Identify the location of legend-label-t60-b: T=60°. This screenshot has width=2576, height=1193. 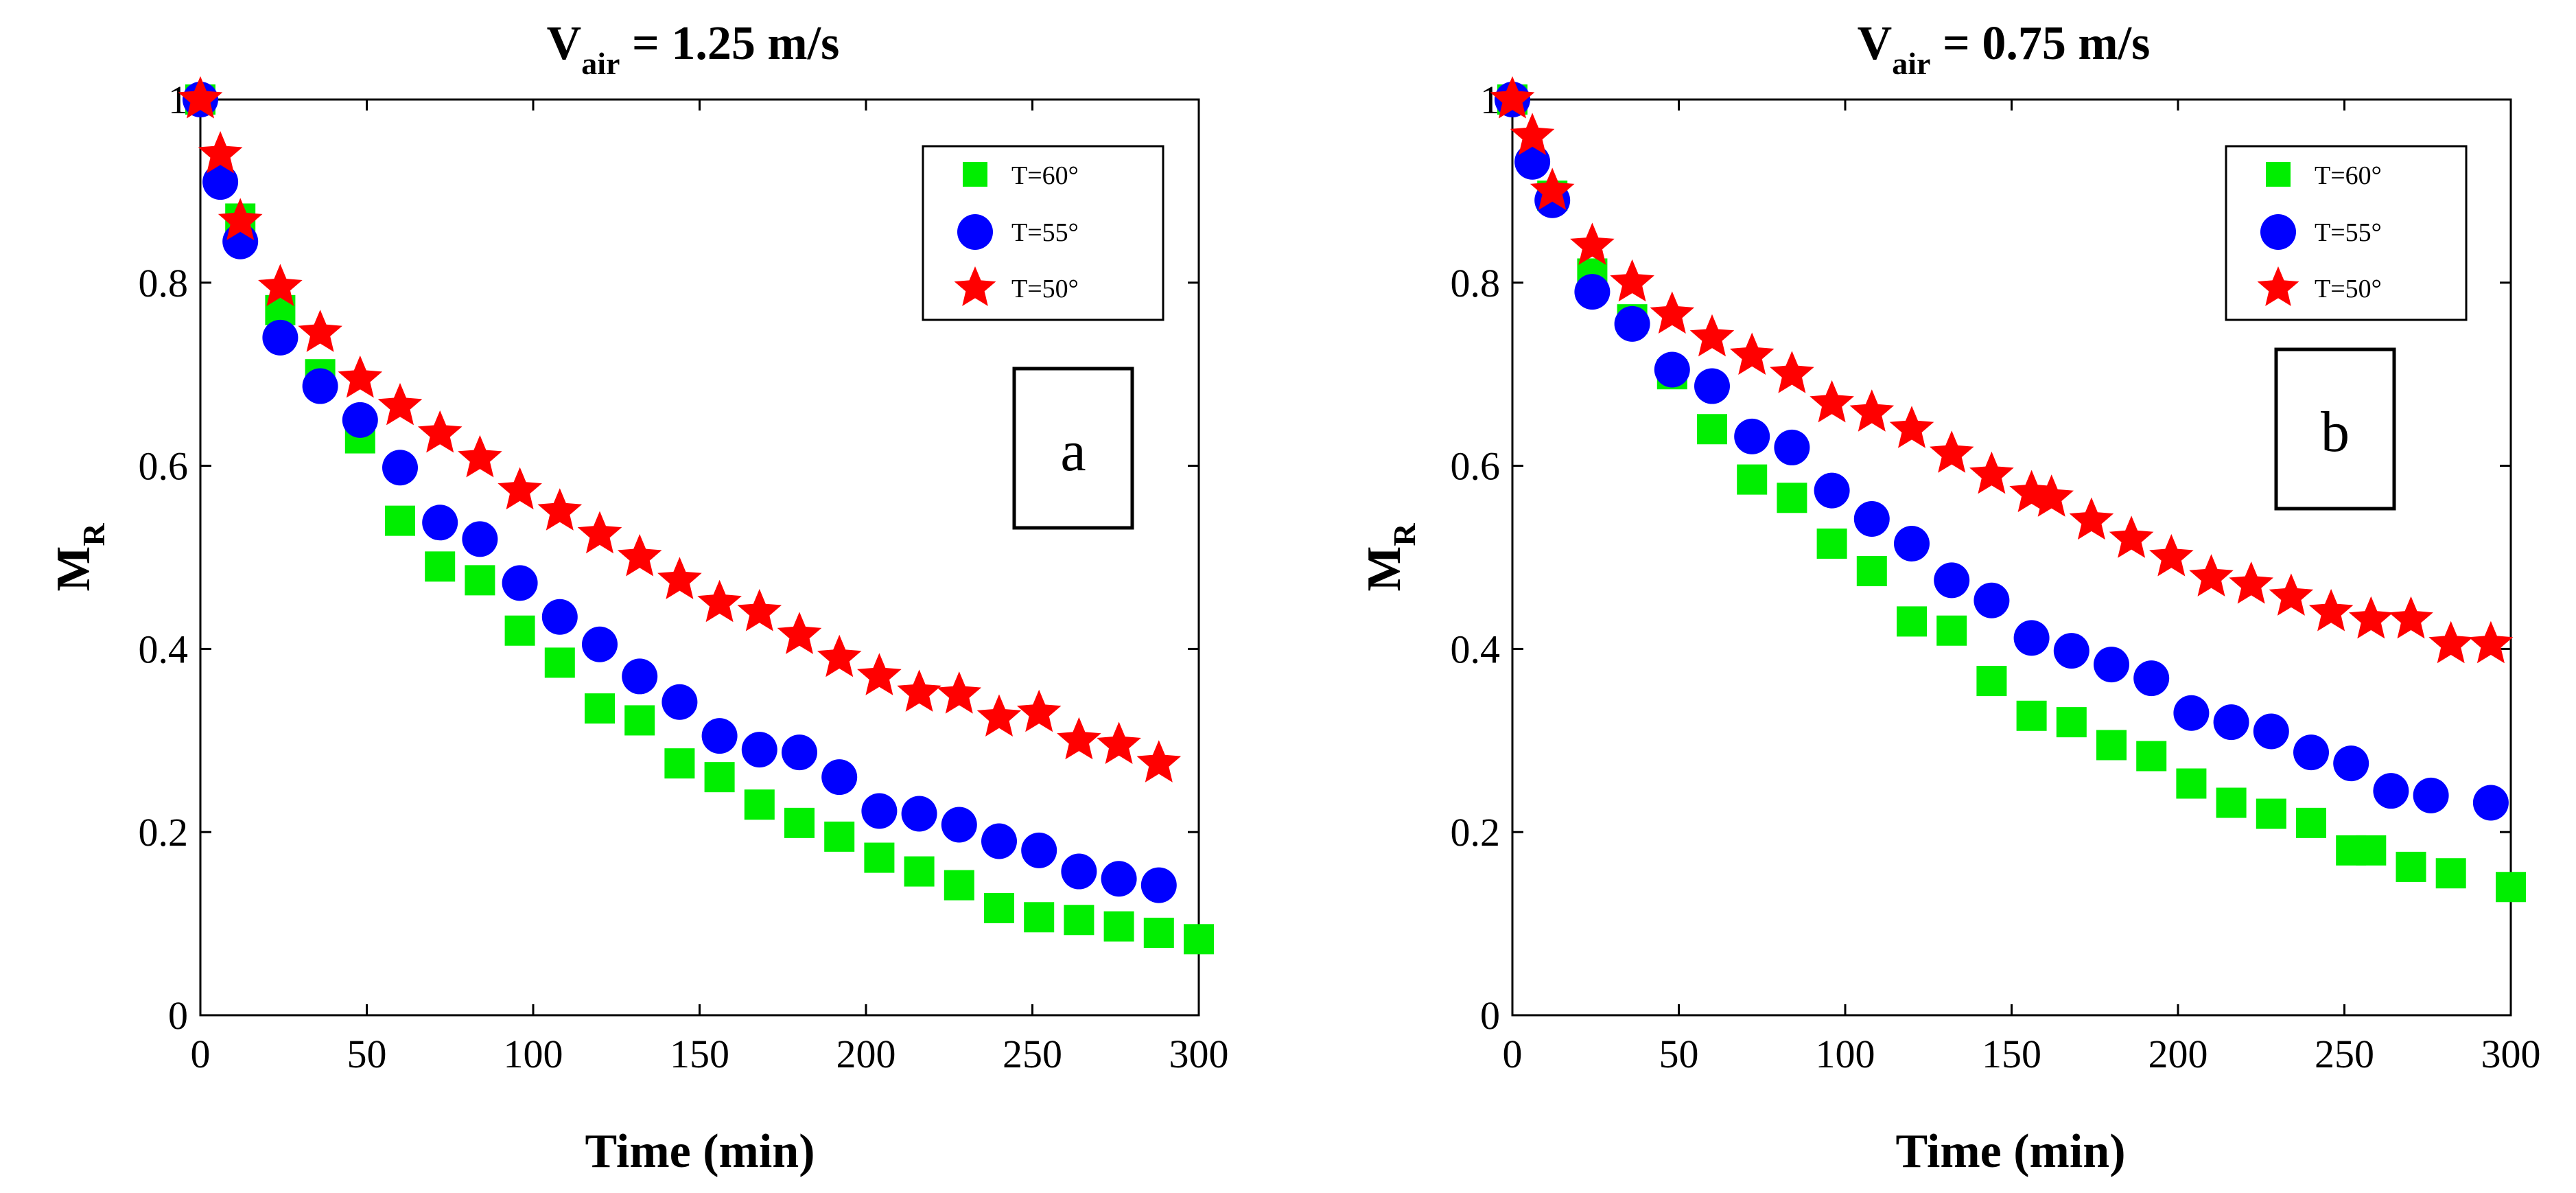
(2348, 175).